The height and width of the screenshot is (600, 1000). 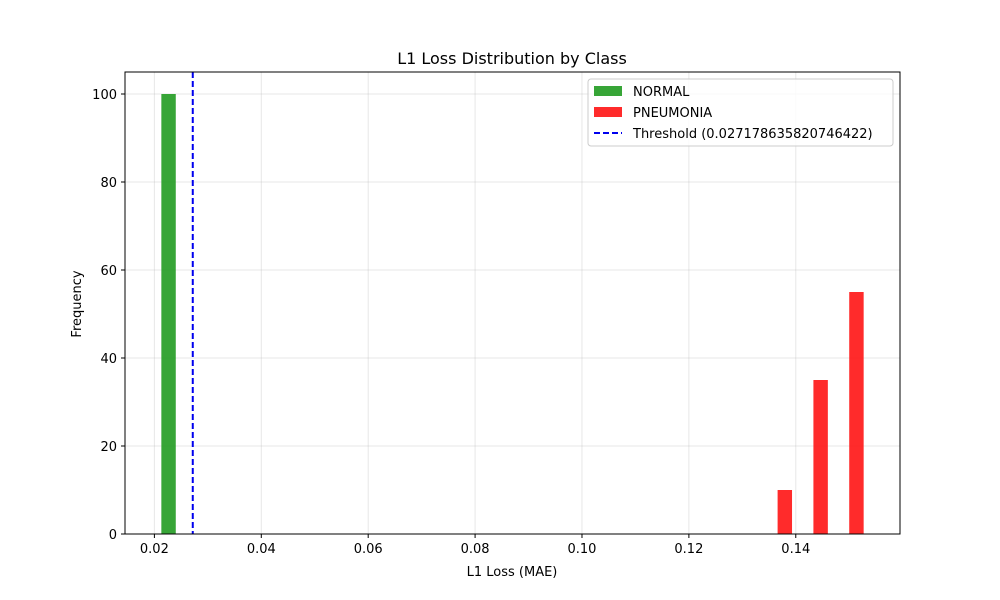 I want to click on legend-box, so click(x=740, y=112).